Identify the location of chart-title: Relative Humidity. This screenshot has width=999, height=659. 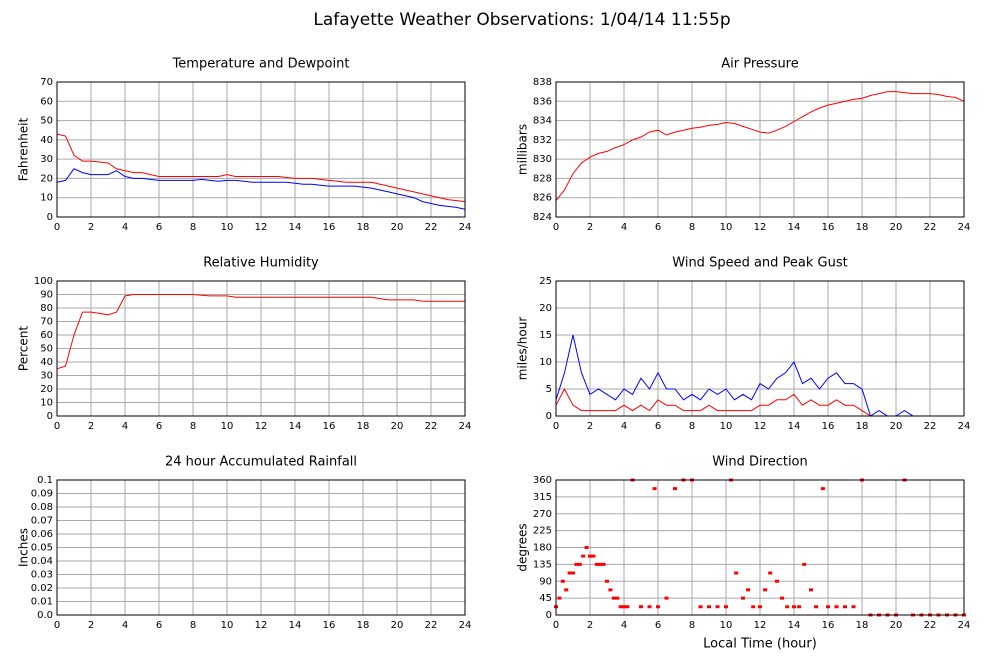
(261, 263).